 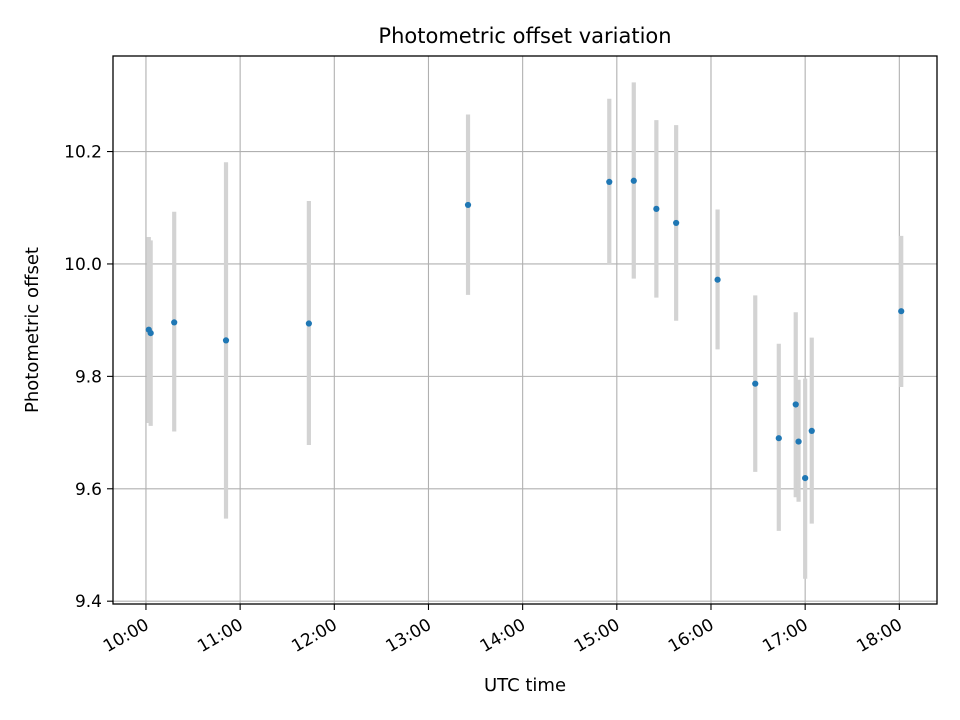 What do you see at coordinates (32, 330) in the screenshot?
I see `y-axis-label: Photometric offset` at bounding box center [32, 330].